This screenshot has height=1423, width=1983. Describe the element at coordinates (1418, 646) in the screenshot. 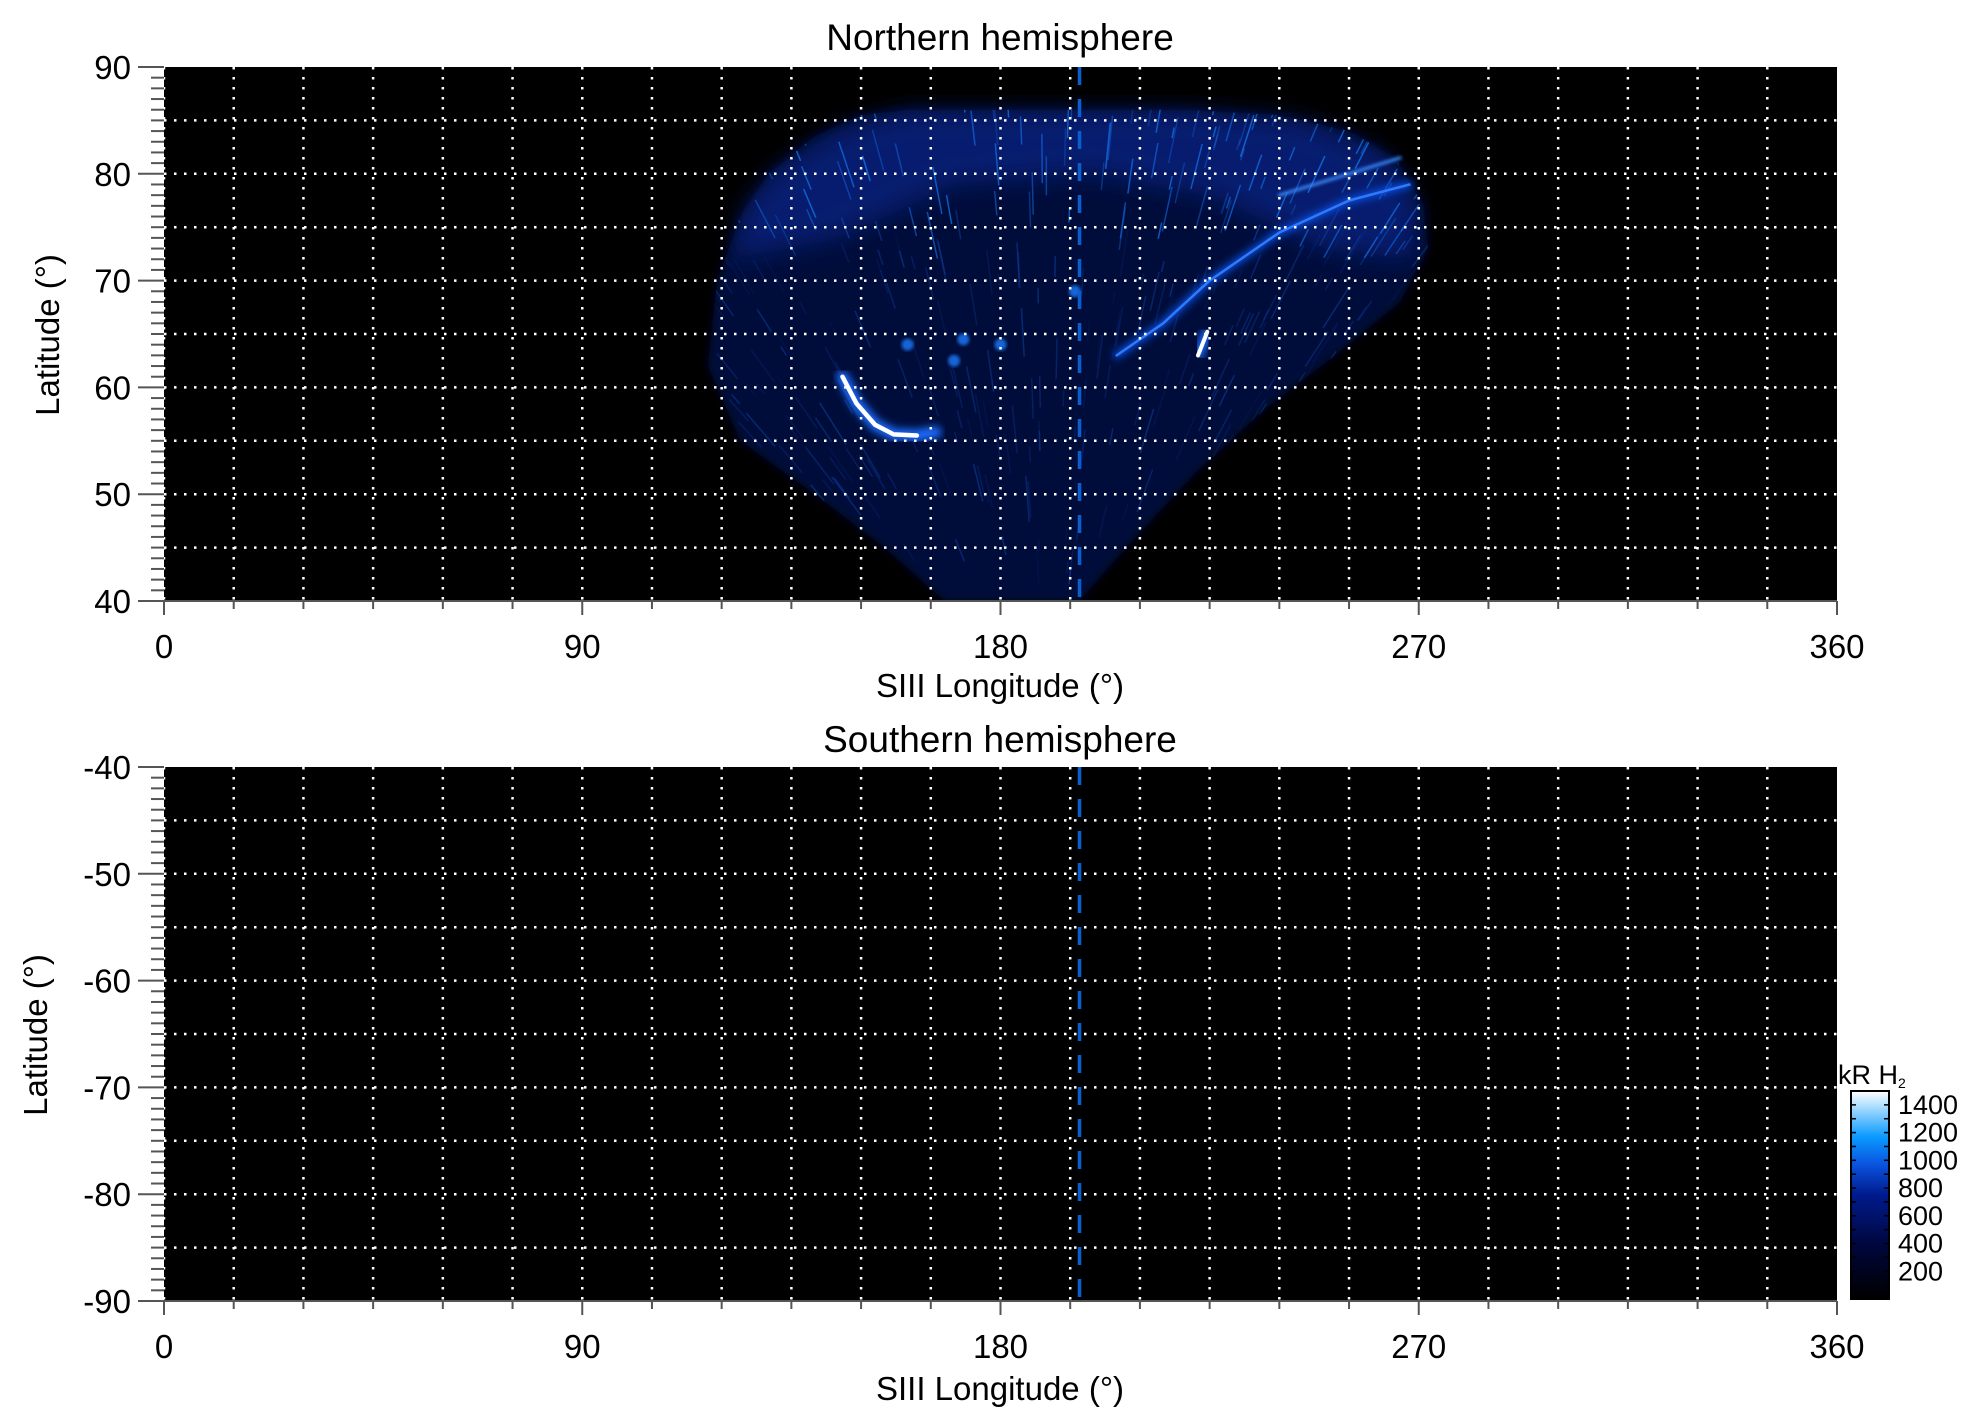

I see `north-x-tick-label: 270` at that location.